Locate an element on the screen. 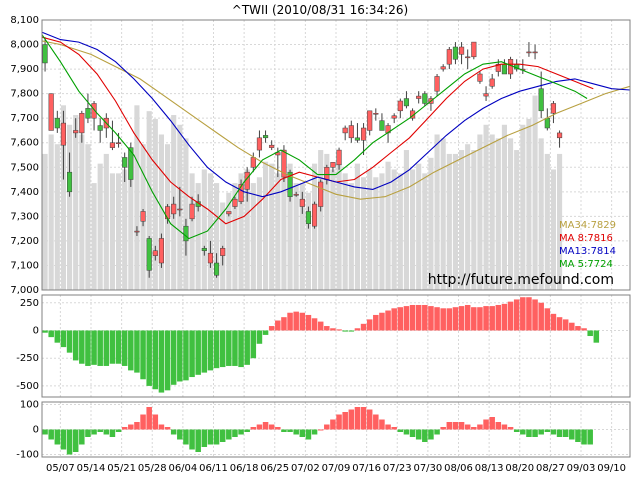  price-tick-label: 7,400 is located at coordinates (24, 192).